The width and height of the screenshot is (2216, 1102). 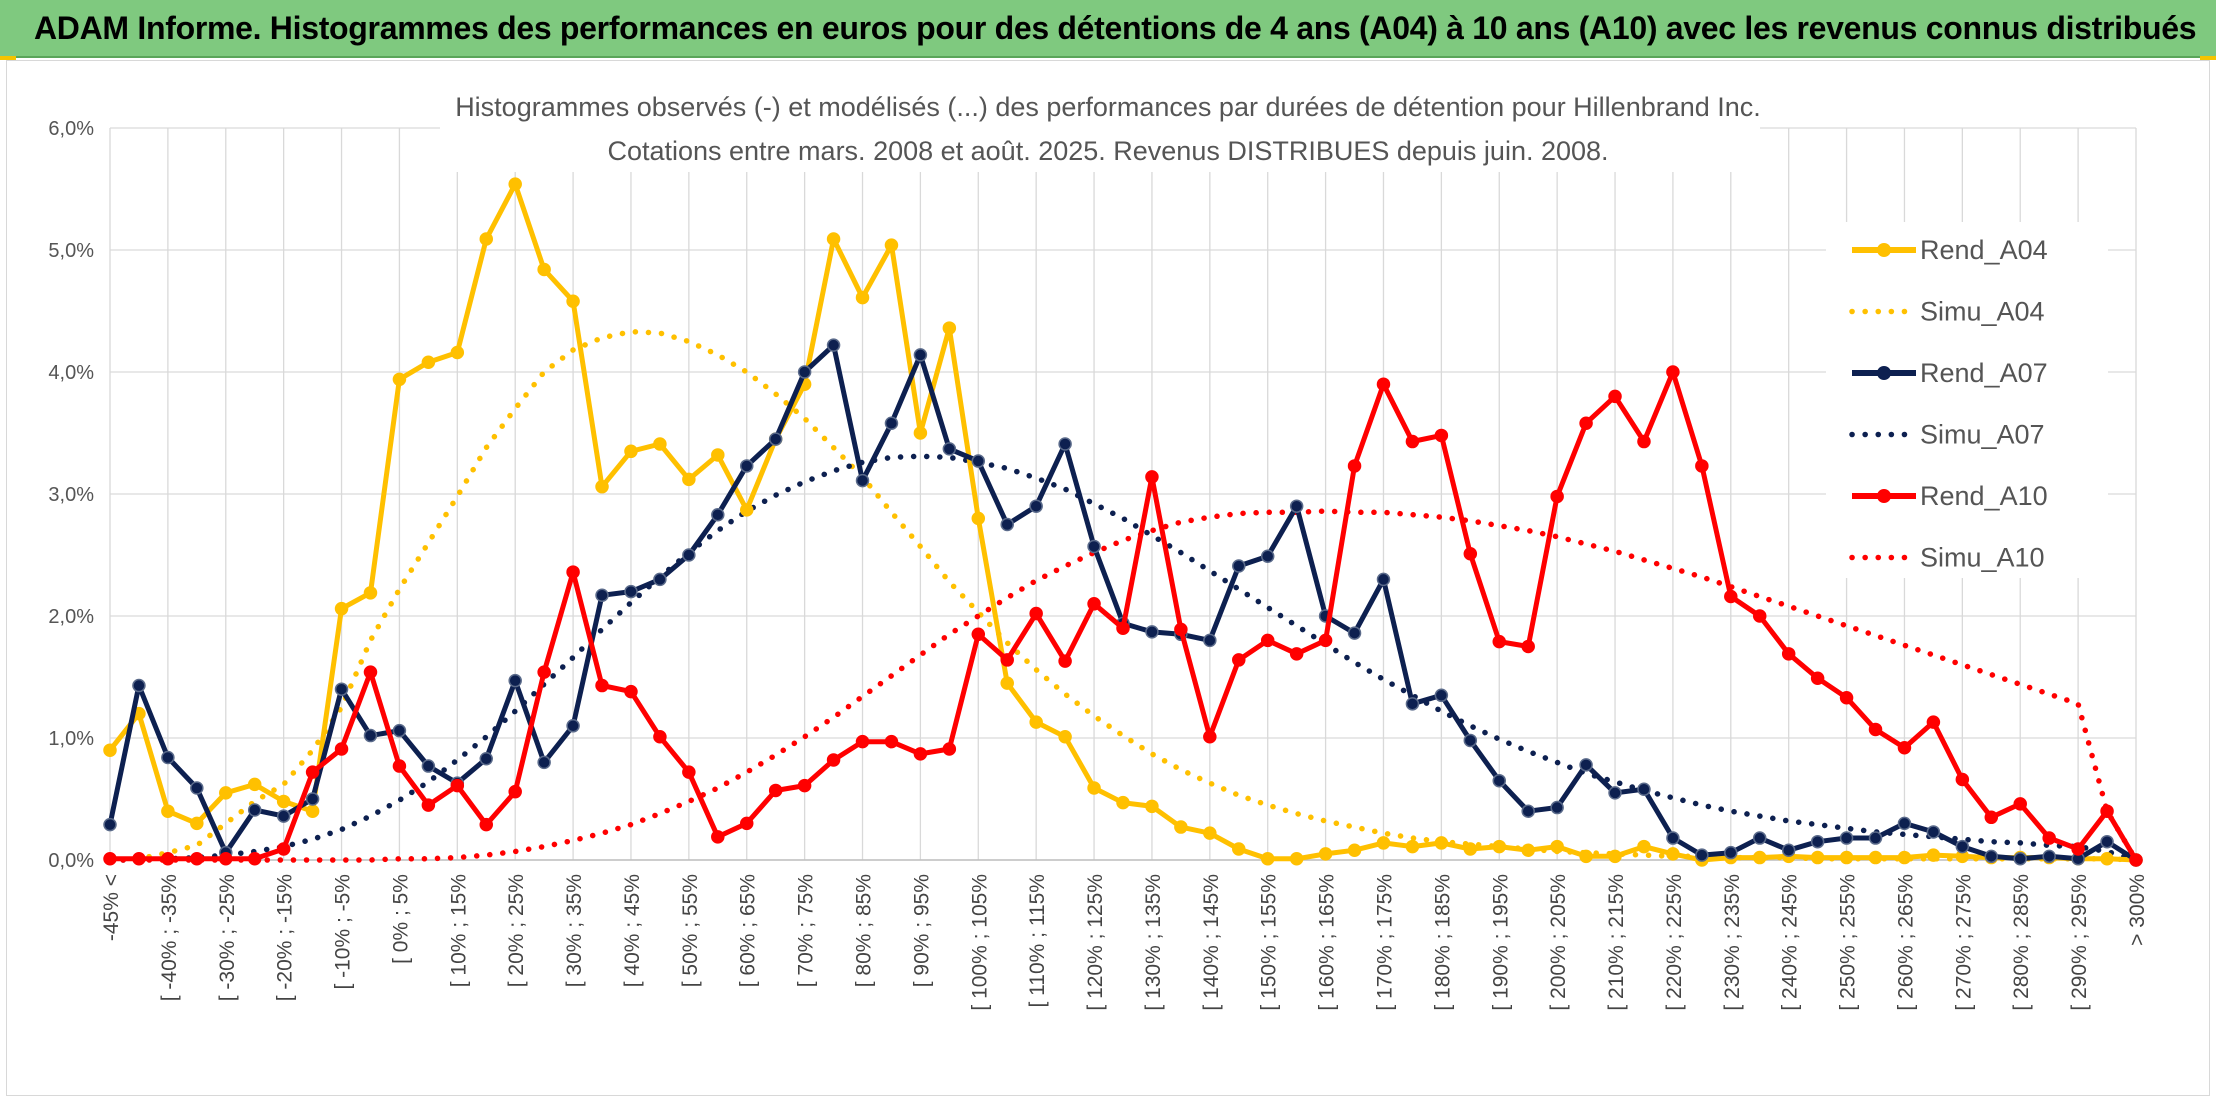 What do you see at coordinates (71, 617) in the screenshot?
I see `y-tick-label: 2,0%` at bounding box center [71, 617].